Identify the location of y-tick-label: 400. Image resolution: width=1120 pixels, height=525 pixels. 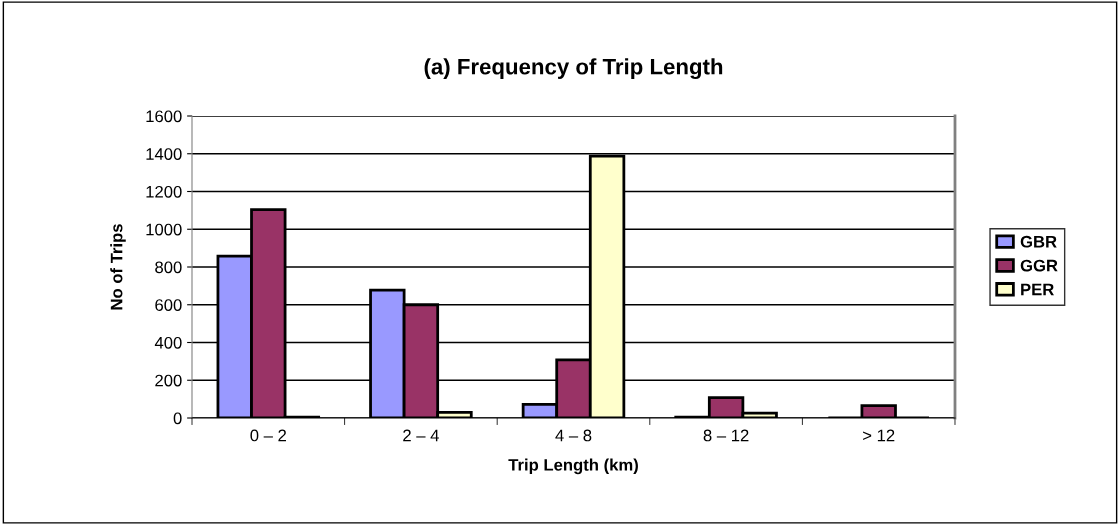
(168, 342).